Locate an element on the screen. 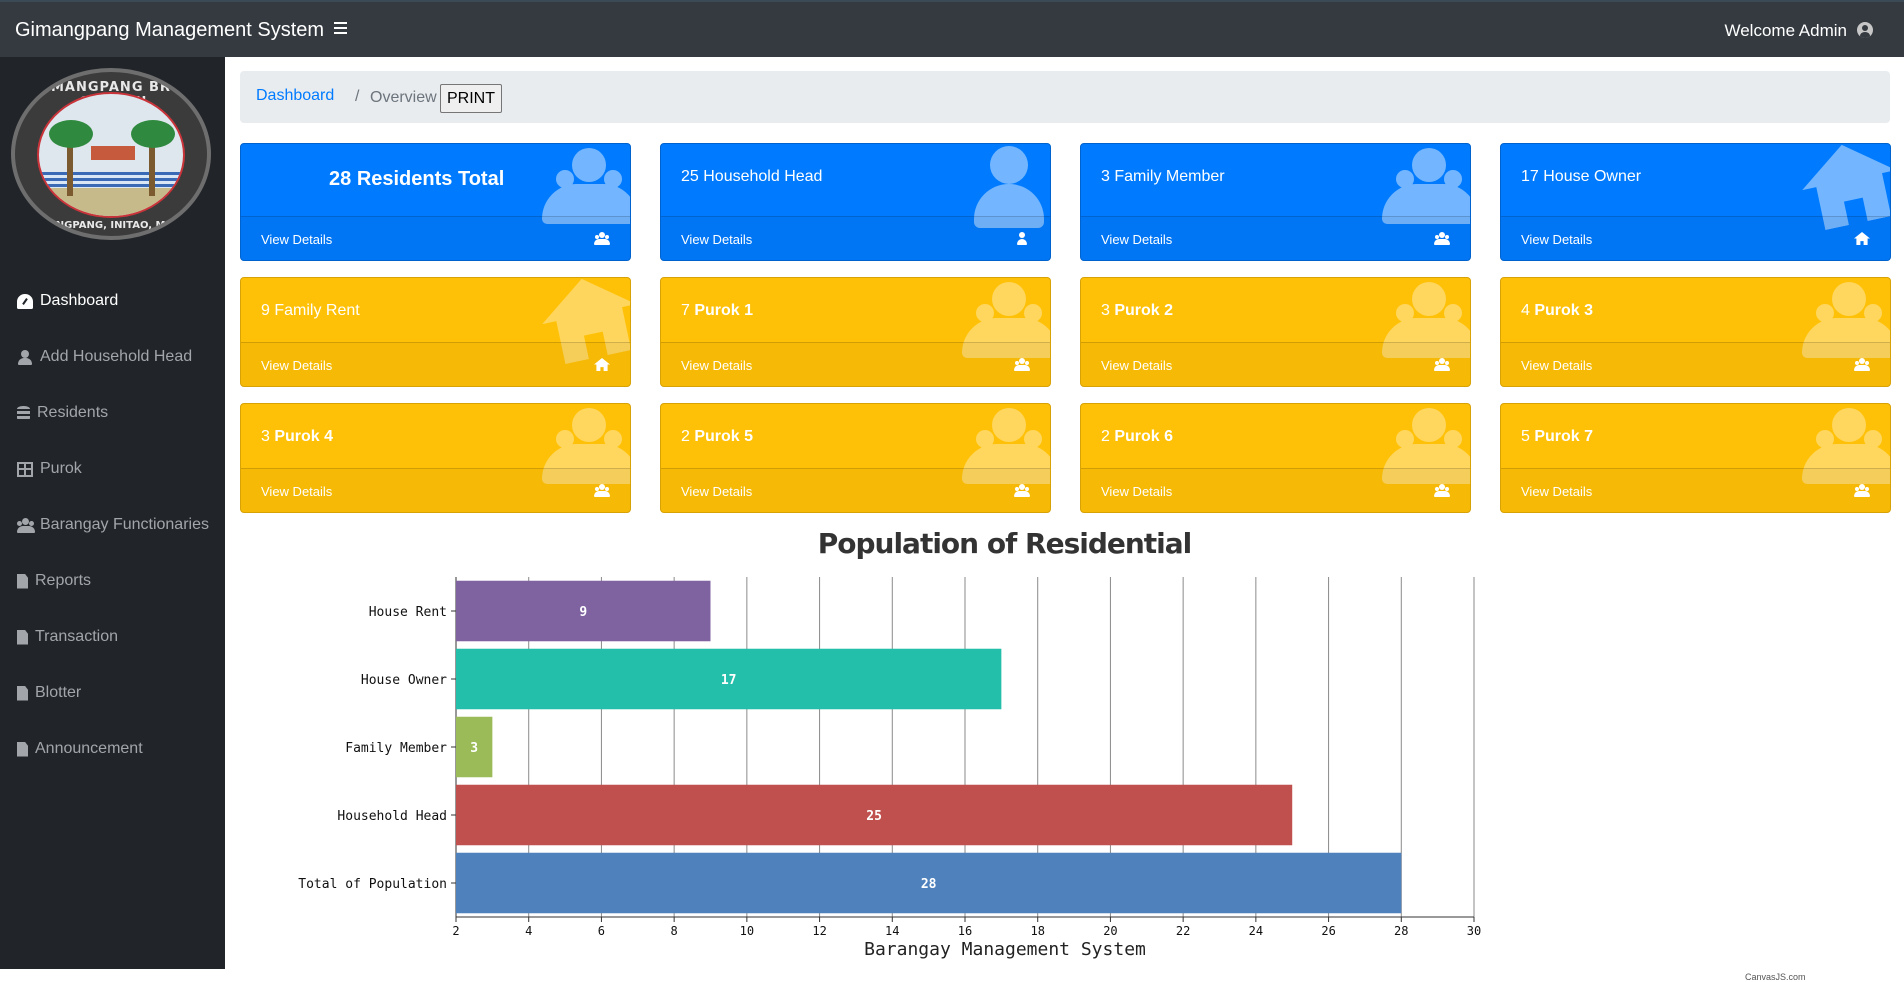 Image resolution: width=1904 pixels, height=982 pixels. table-icon is located at coordinates (25, 469).